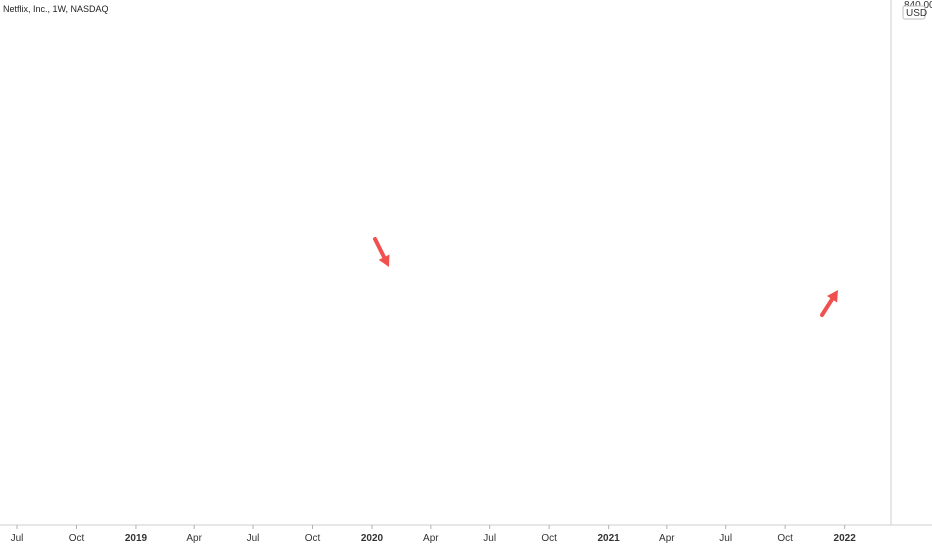 The height and width of the screenshot is (550, 932). I want to click on annotations-layer, so click(605, 277).